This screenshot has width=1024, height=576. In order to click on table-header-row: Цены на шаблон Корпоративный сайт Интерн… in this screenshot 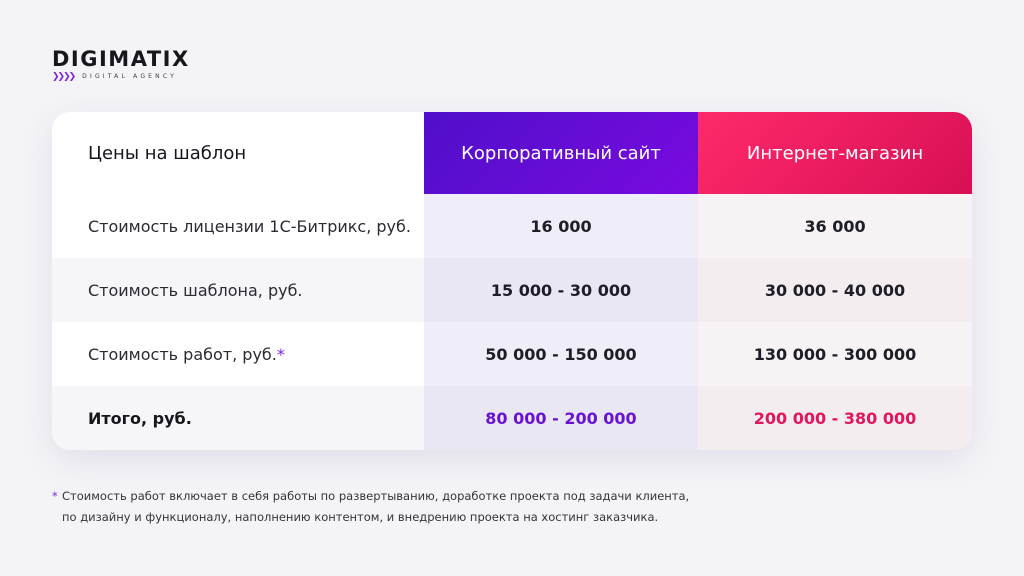, I will do `click(512, 153)`.